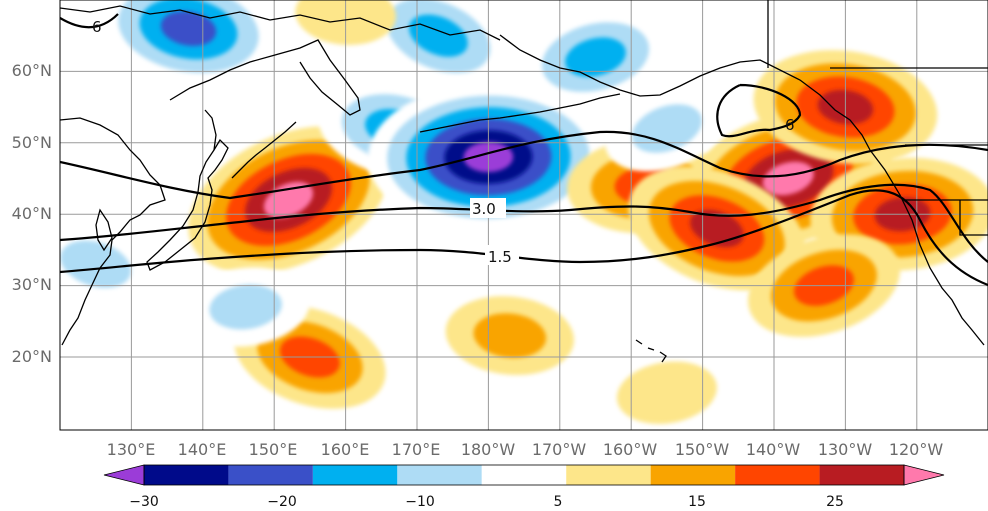 This screenshot has height=511, width=988. I want to click on siberia-coastline, so click(280, 23).